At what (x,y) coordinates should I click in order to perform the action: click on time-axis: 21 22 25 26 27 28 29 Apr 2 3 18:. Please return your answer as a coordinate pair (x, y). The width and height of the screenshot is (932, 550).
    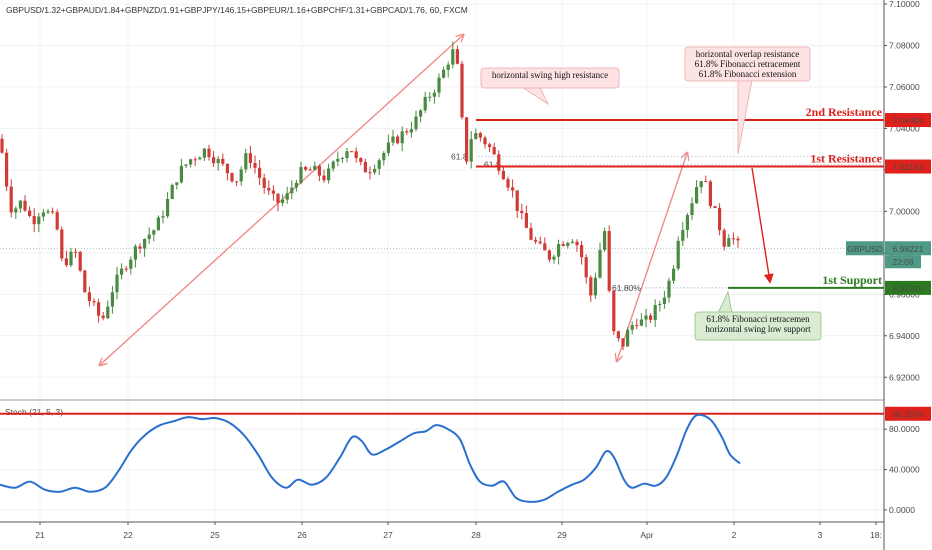
    Looking at the image, I should click on (458, 531).